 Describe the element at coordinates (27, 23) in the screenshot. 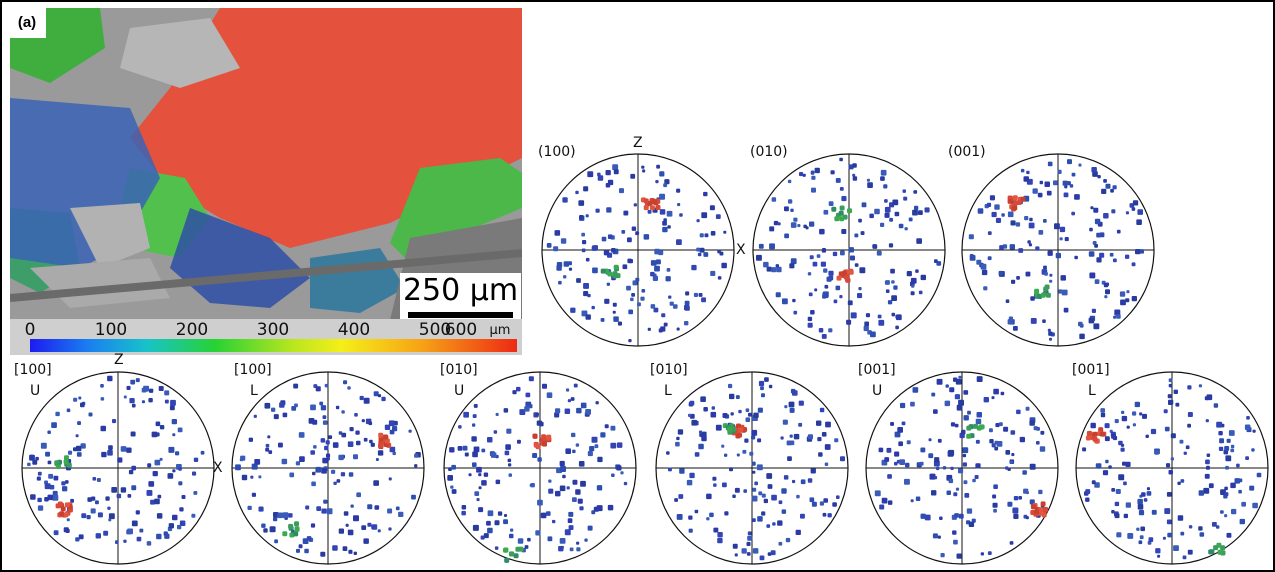

I see `panel-label: (a)` at that location.